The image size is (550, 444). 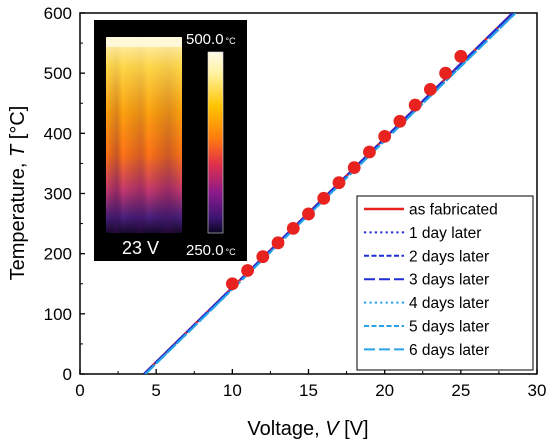 I want to click on x-tick-label: 25, so click(x=460, y=390).